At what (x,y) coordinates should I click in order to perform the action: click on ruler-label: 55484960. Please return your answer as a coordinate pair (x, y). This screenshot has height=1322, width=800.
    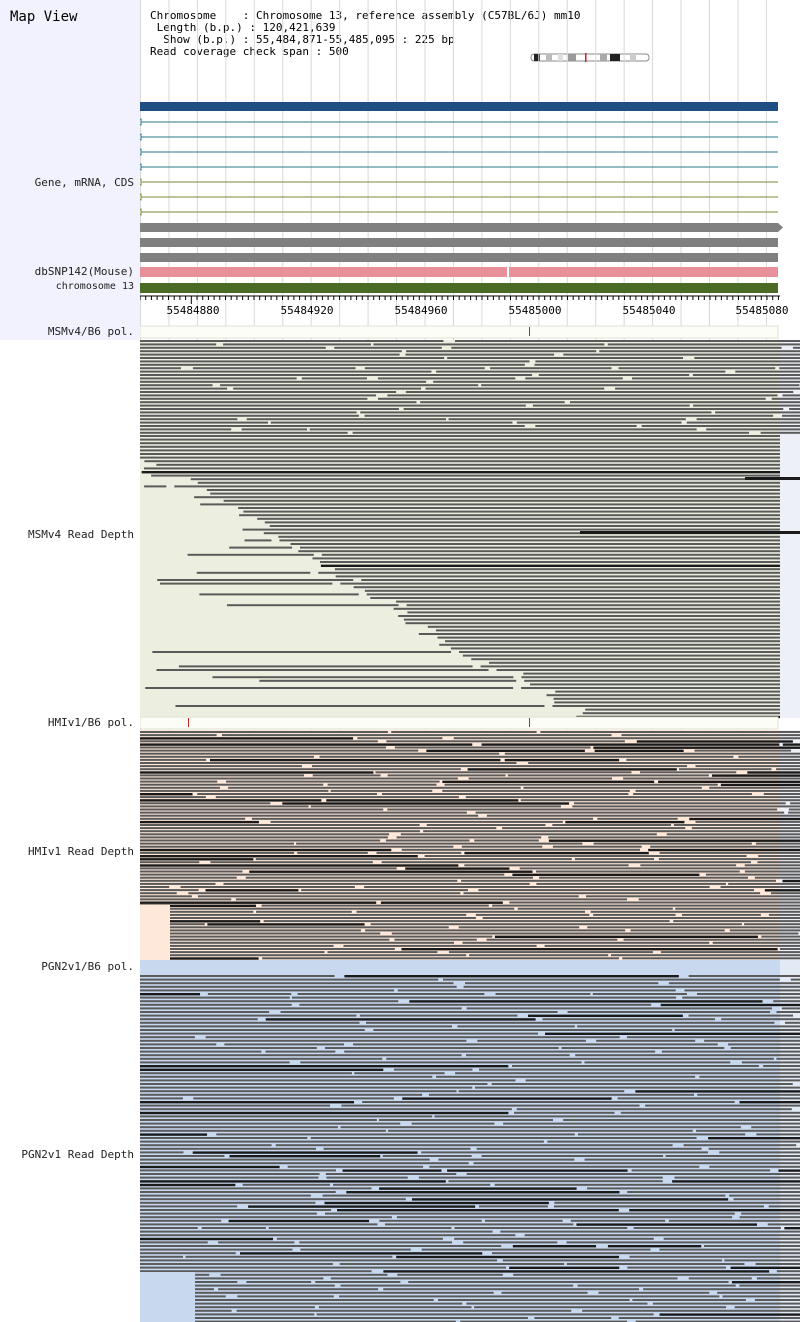
    Looking at the image, I should click on (421, 310).